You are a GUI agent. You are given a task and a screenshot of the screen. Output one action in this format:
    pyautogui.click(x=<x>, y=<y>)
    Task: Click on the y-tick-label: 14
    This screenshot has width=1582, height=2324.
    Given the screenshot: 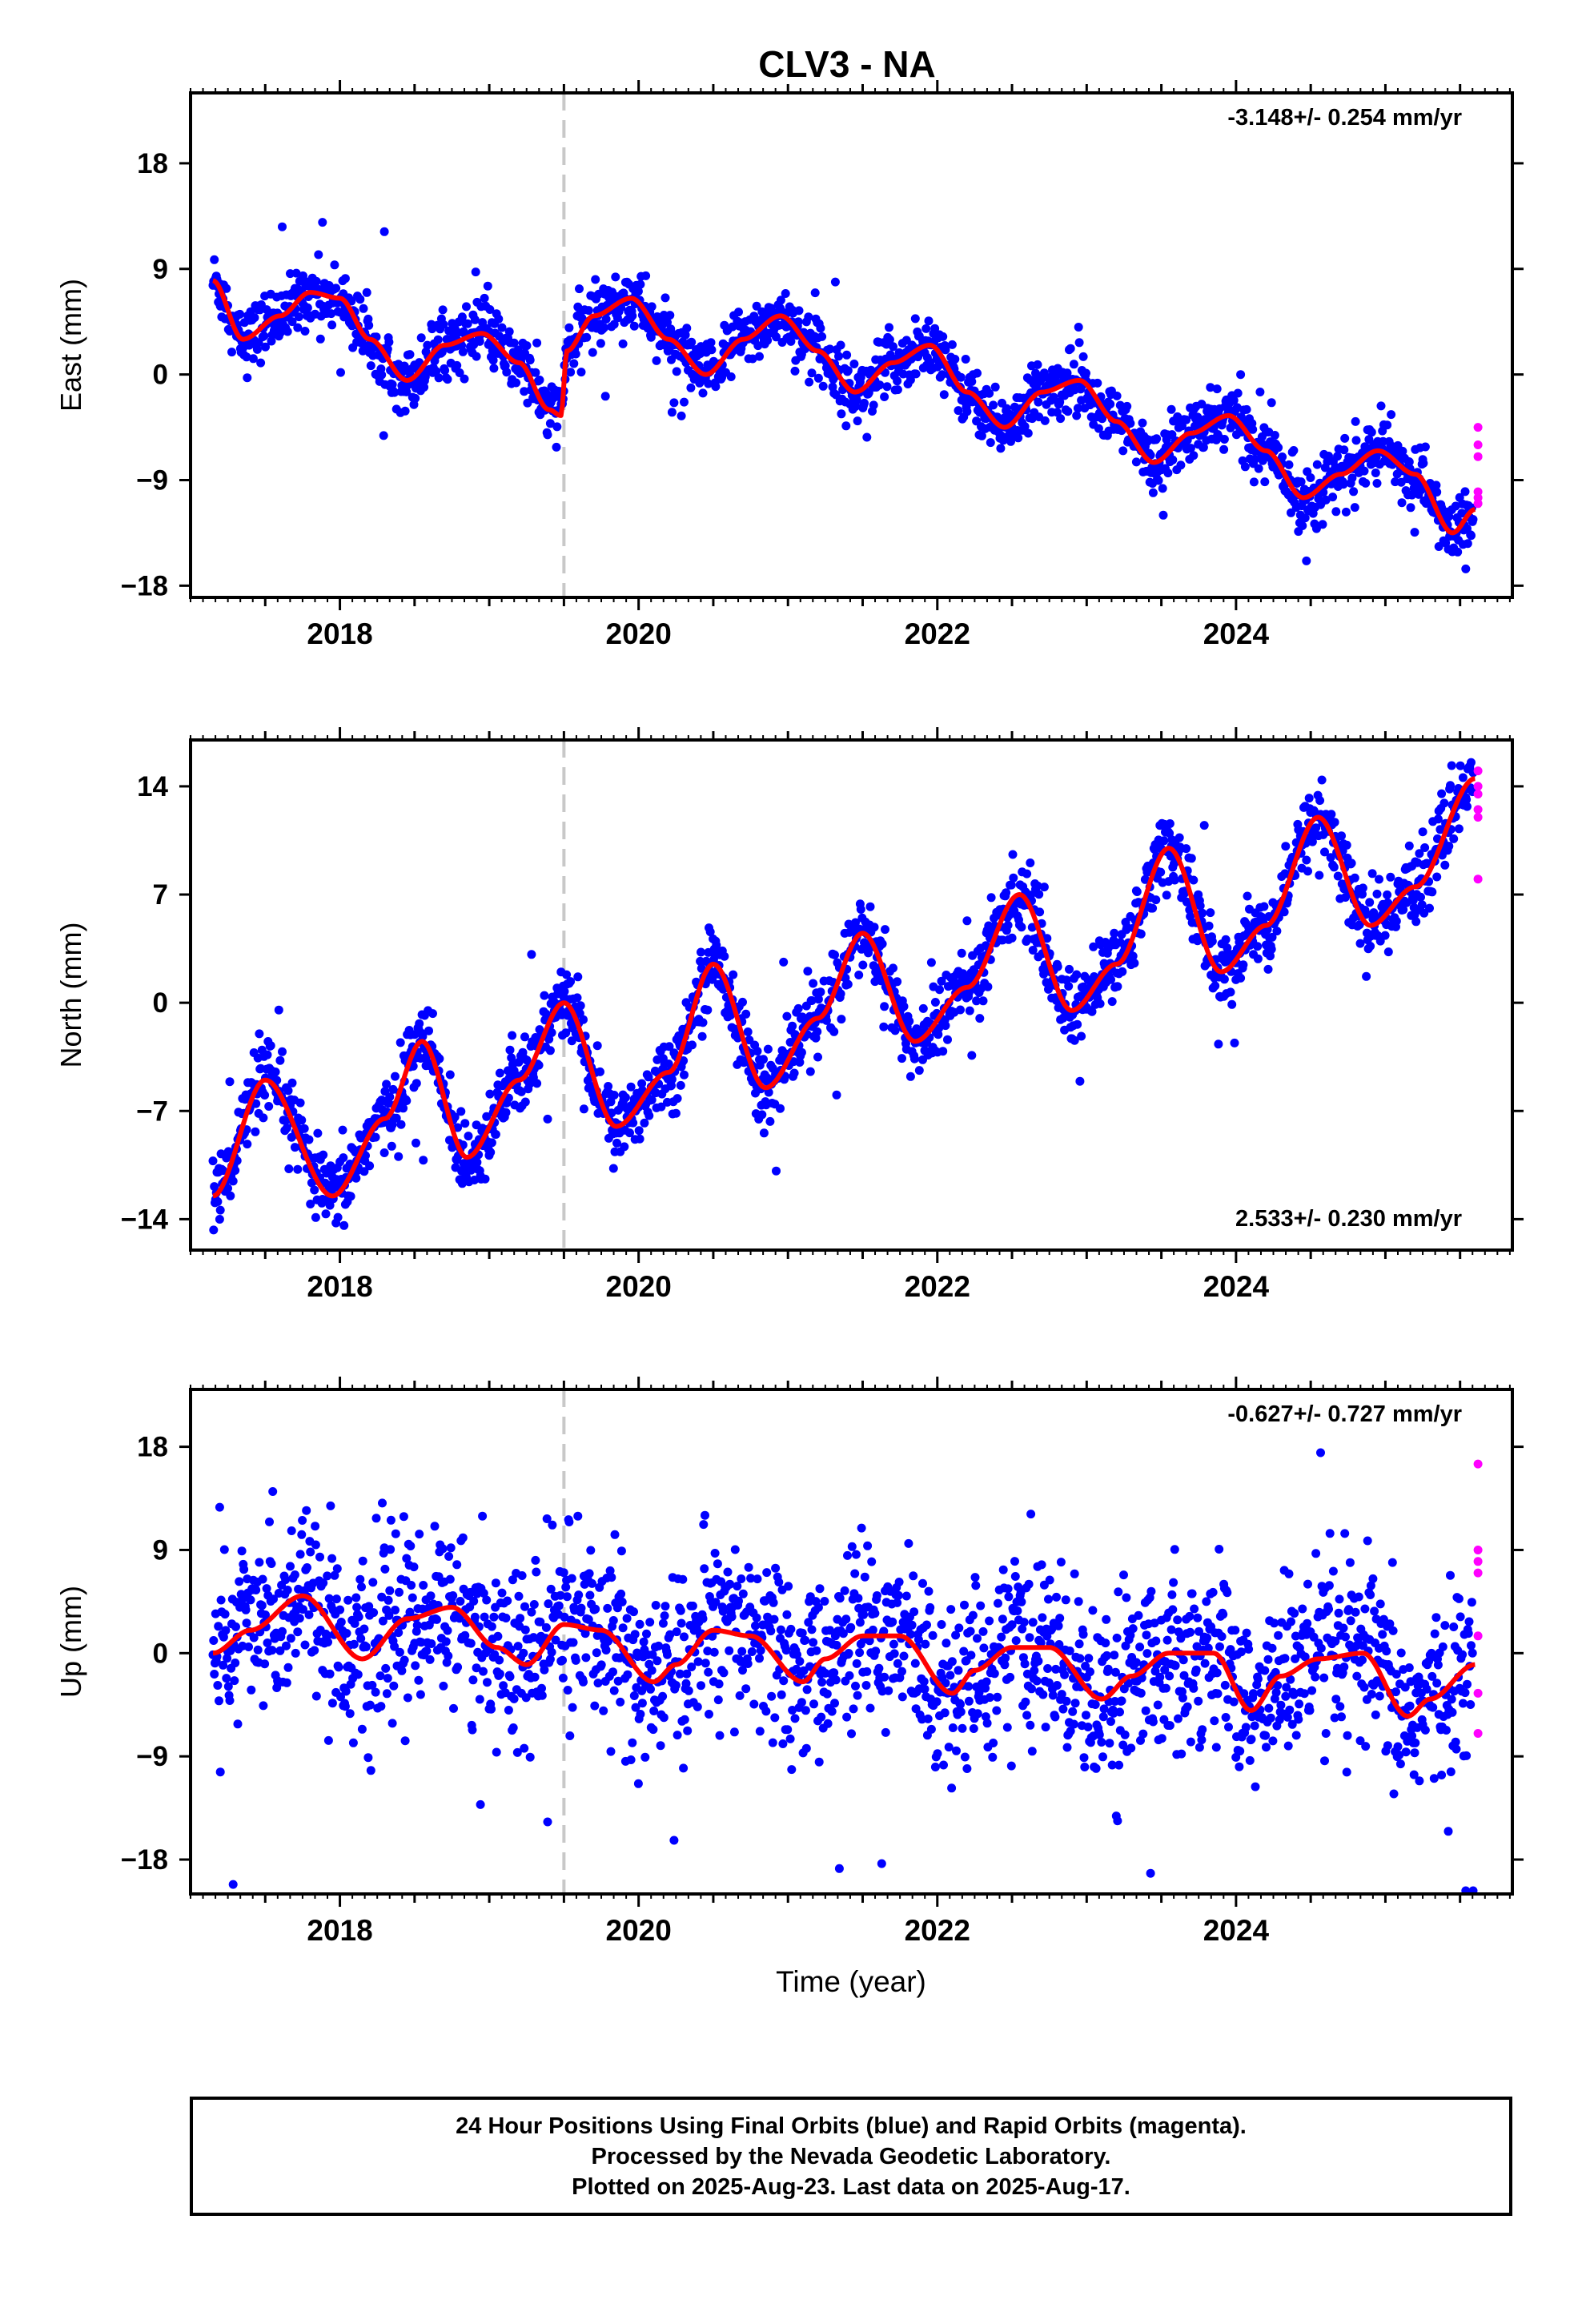 What is the action you would take?
    pyautogui.click(x=152, y=786)
    